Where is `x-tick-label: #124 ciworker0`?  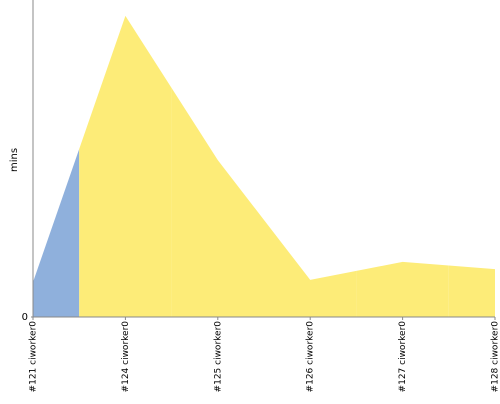 x-tick-label: #124 ciworker0 is located at coordinates (126, 357).